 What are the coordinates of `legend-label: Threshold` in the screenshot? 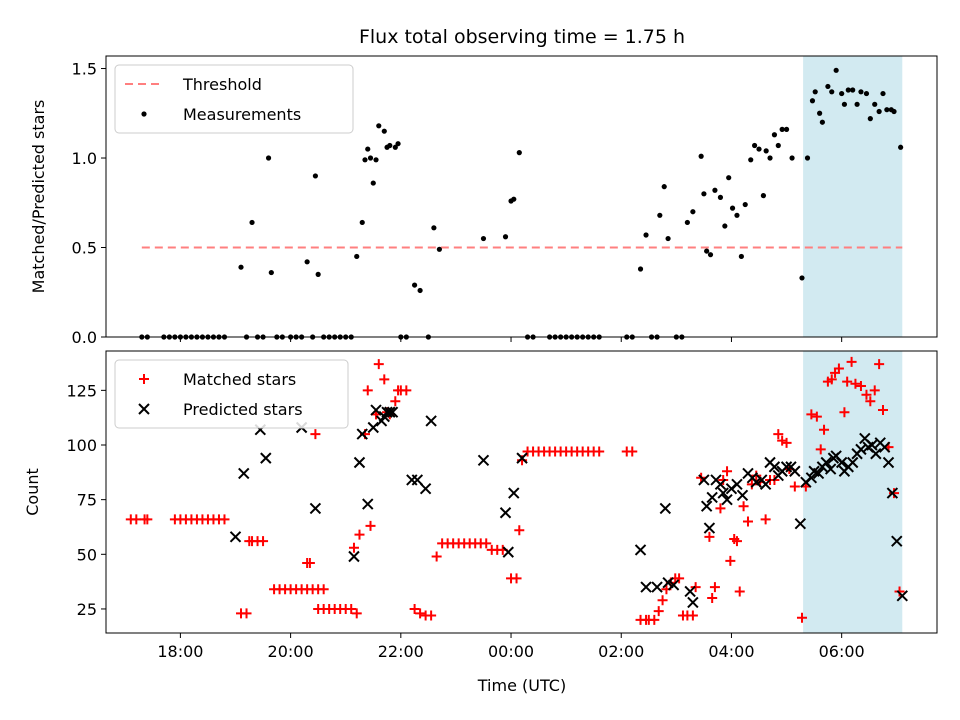 It's located at (222, 84).